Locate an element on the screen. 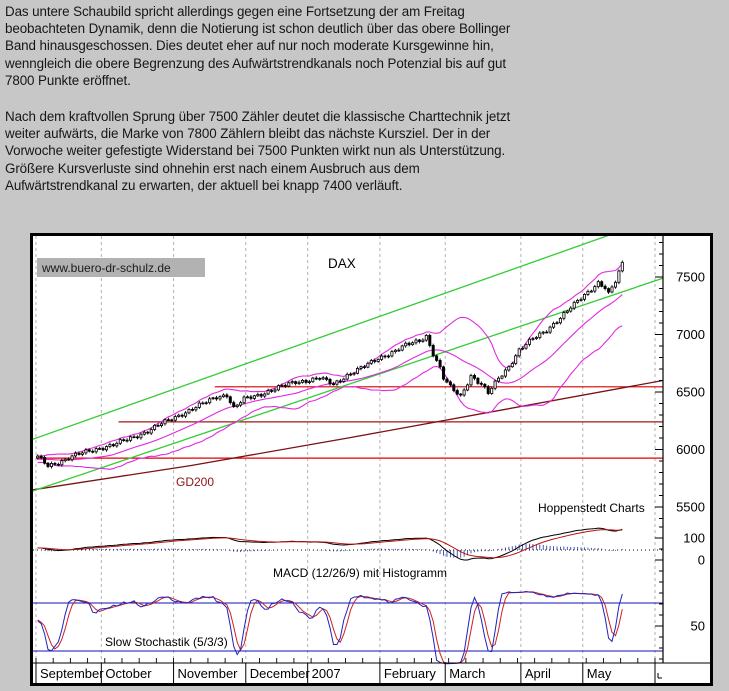 The image size is (729, 691). macd-label: MACD (12/26/9) mit Histogramm is located at coordinates (360, 573).